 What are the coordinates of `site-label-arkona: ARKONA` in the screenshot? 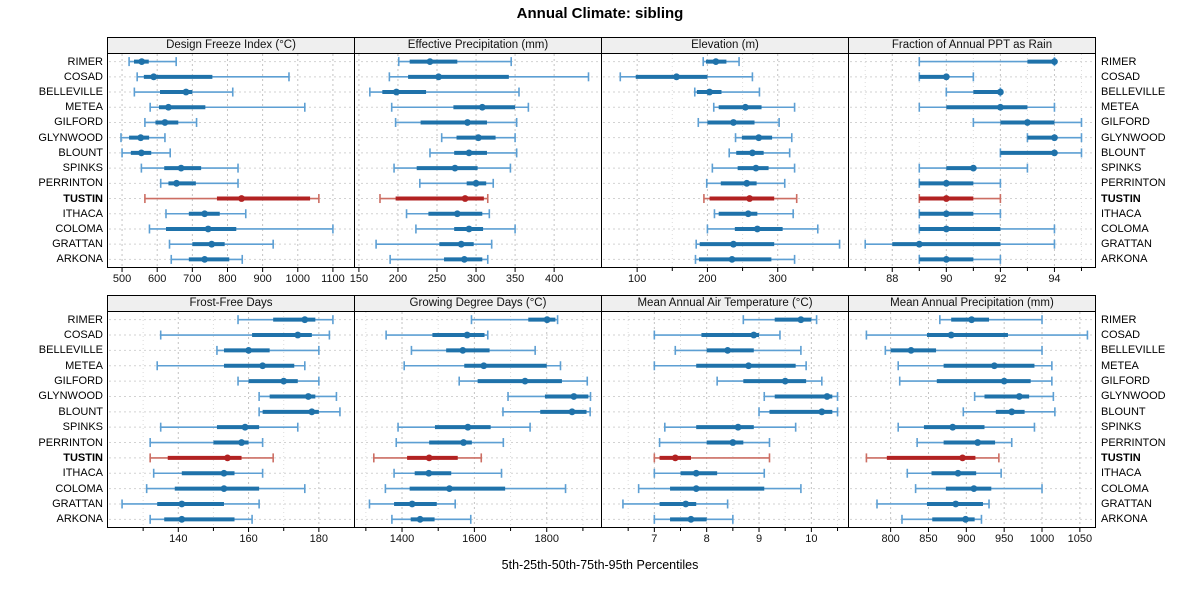 It's located at (1124, 519).